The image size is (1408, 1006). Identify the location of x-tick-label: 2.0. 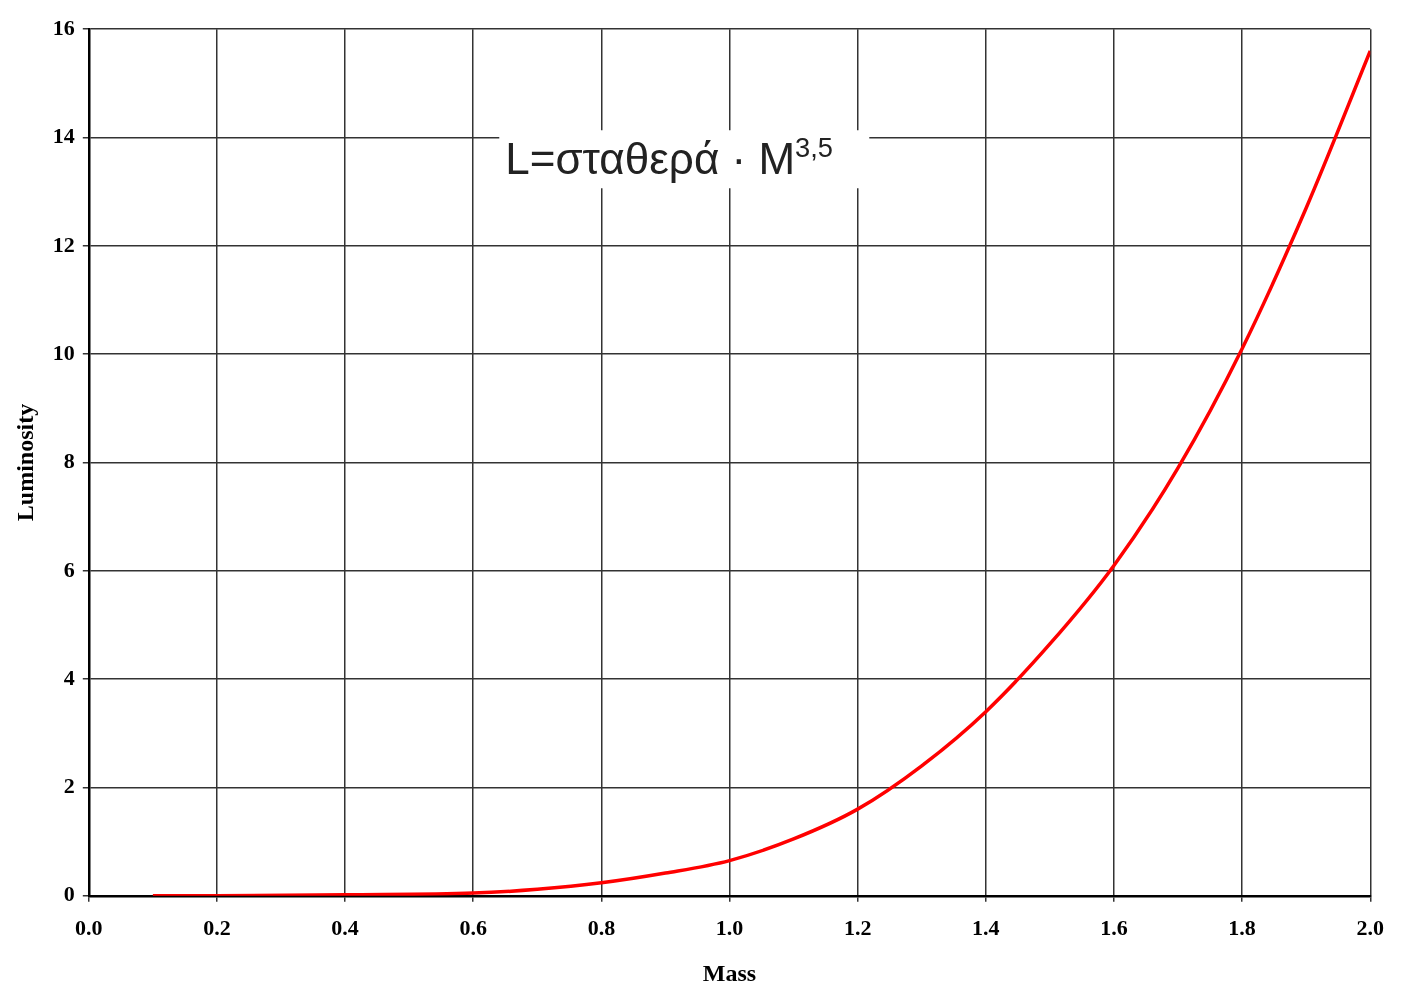
(1370, 927).